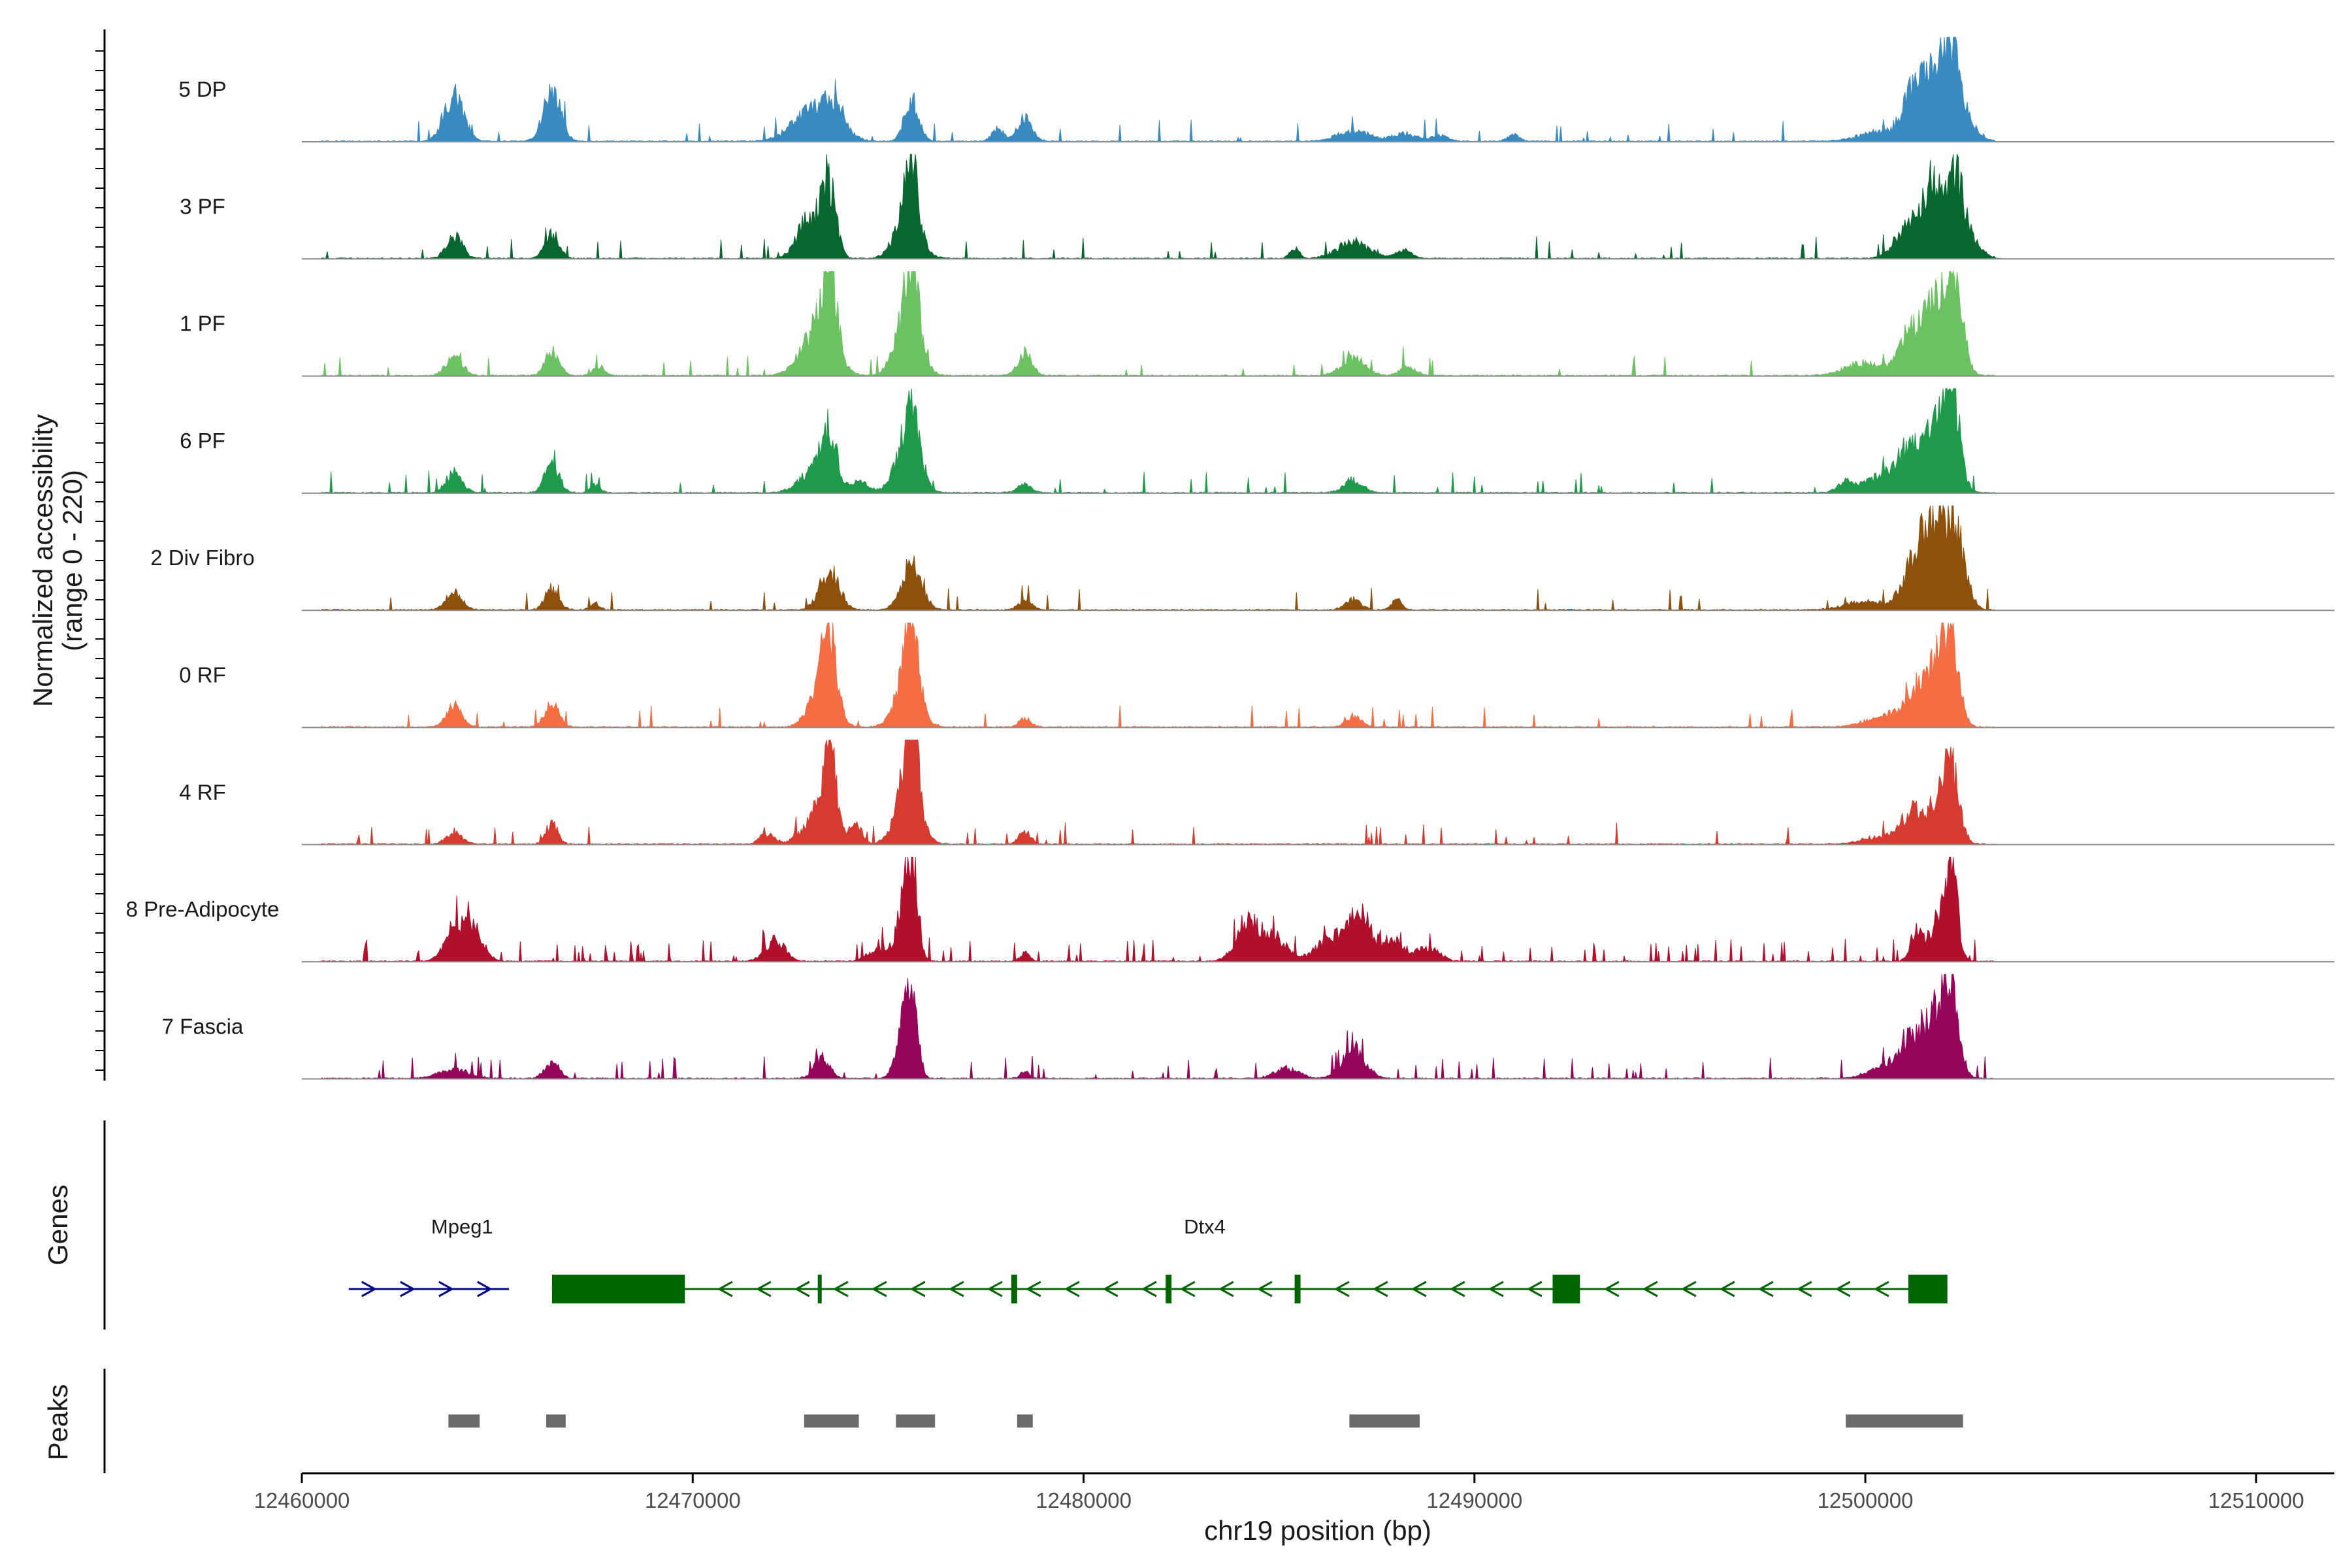  What do you see at coordinates (2256, 1500) in the screenshot?
I see `x-tick-label: 12510000` at bounding box center [2256, 1500].